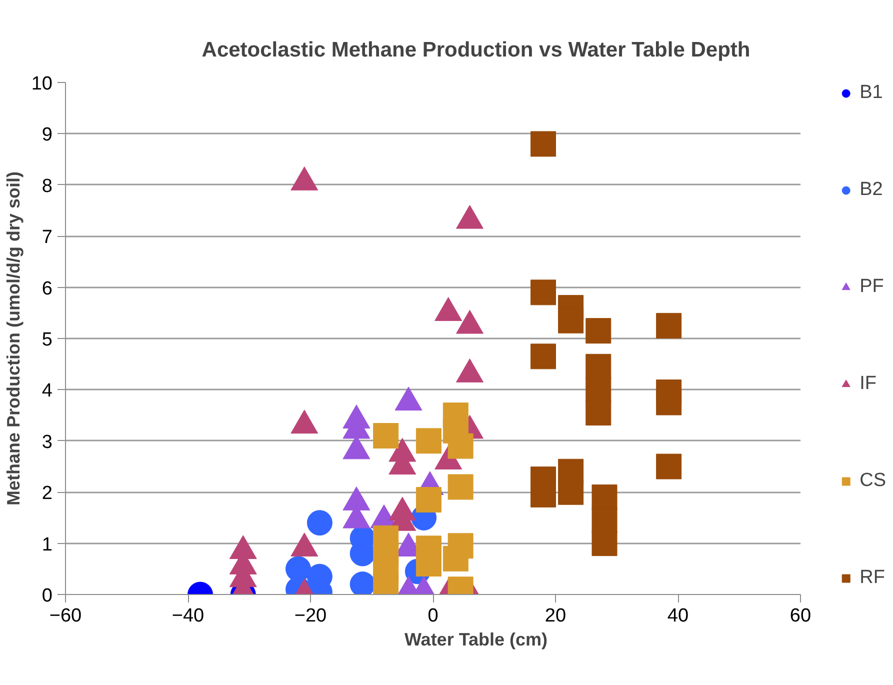 The height and width of the screenshot is (685, 893). Describe the element at coordinates (47, 596) in the screenshot. I see `y-tick-label: 0` at that location.